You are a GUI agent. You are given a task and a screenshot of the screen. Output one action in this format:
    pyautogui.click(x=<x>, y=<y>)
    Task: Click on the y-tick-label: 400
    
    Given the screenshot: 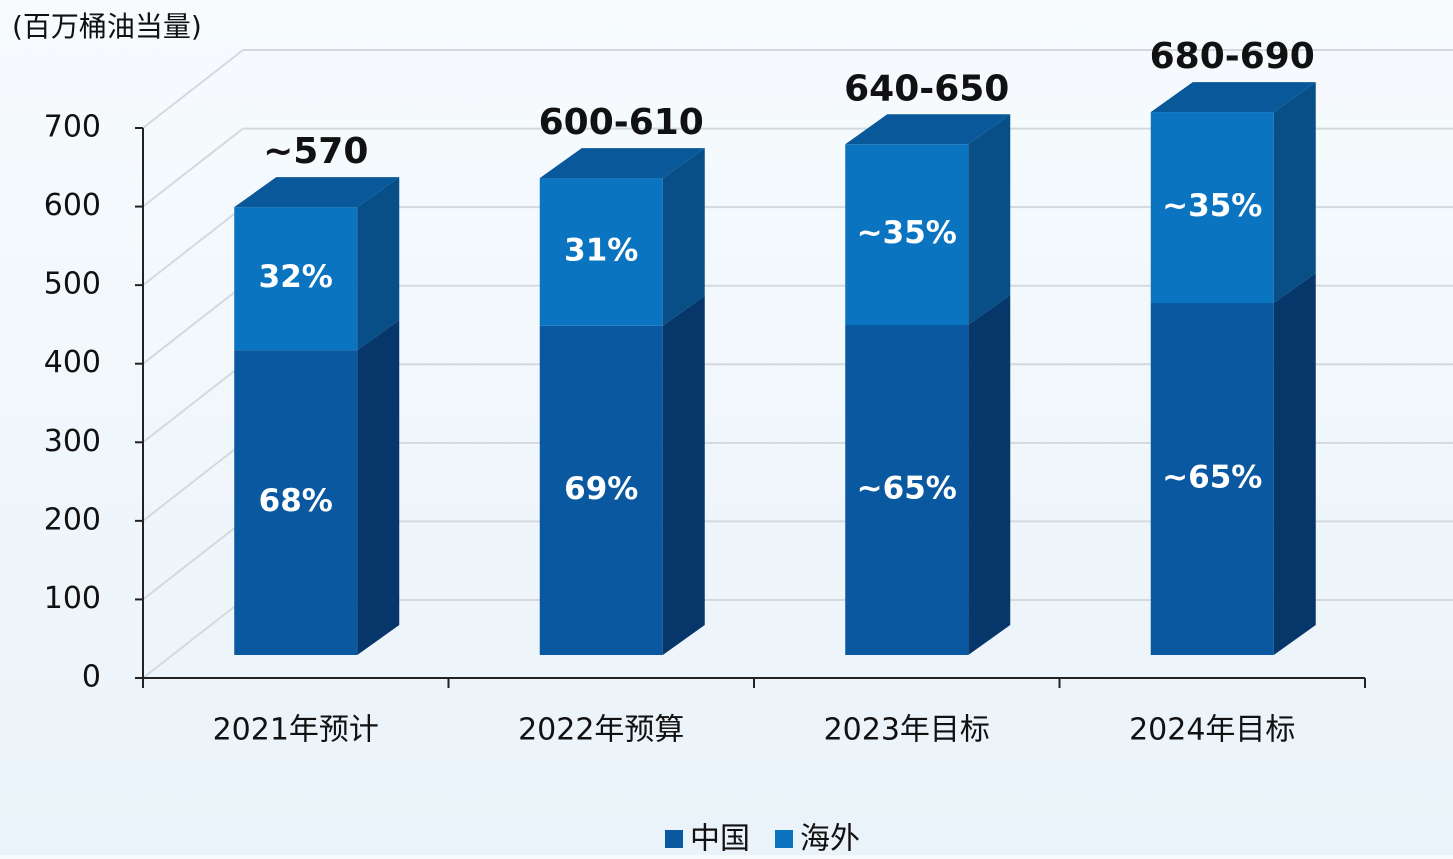 What is the action you would take?
    pyautogui.click(x=72, y=362)
    